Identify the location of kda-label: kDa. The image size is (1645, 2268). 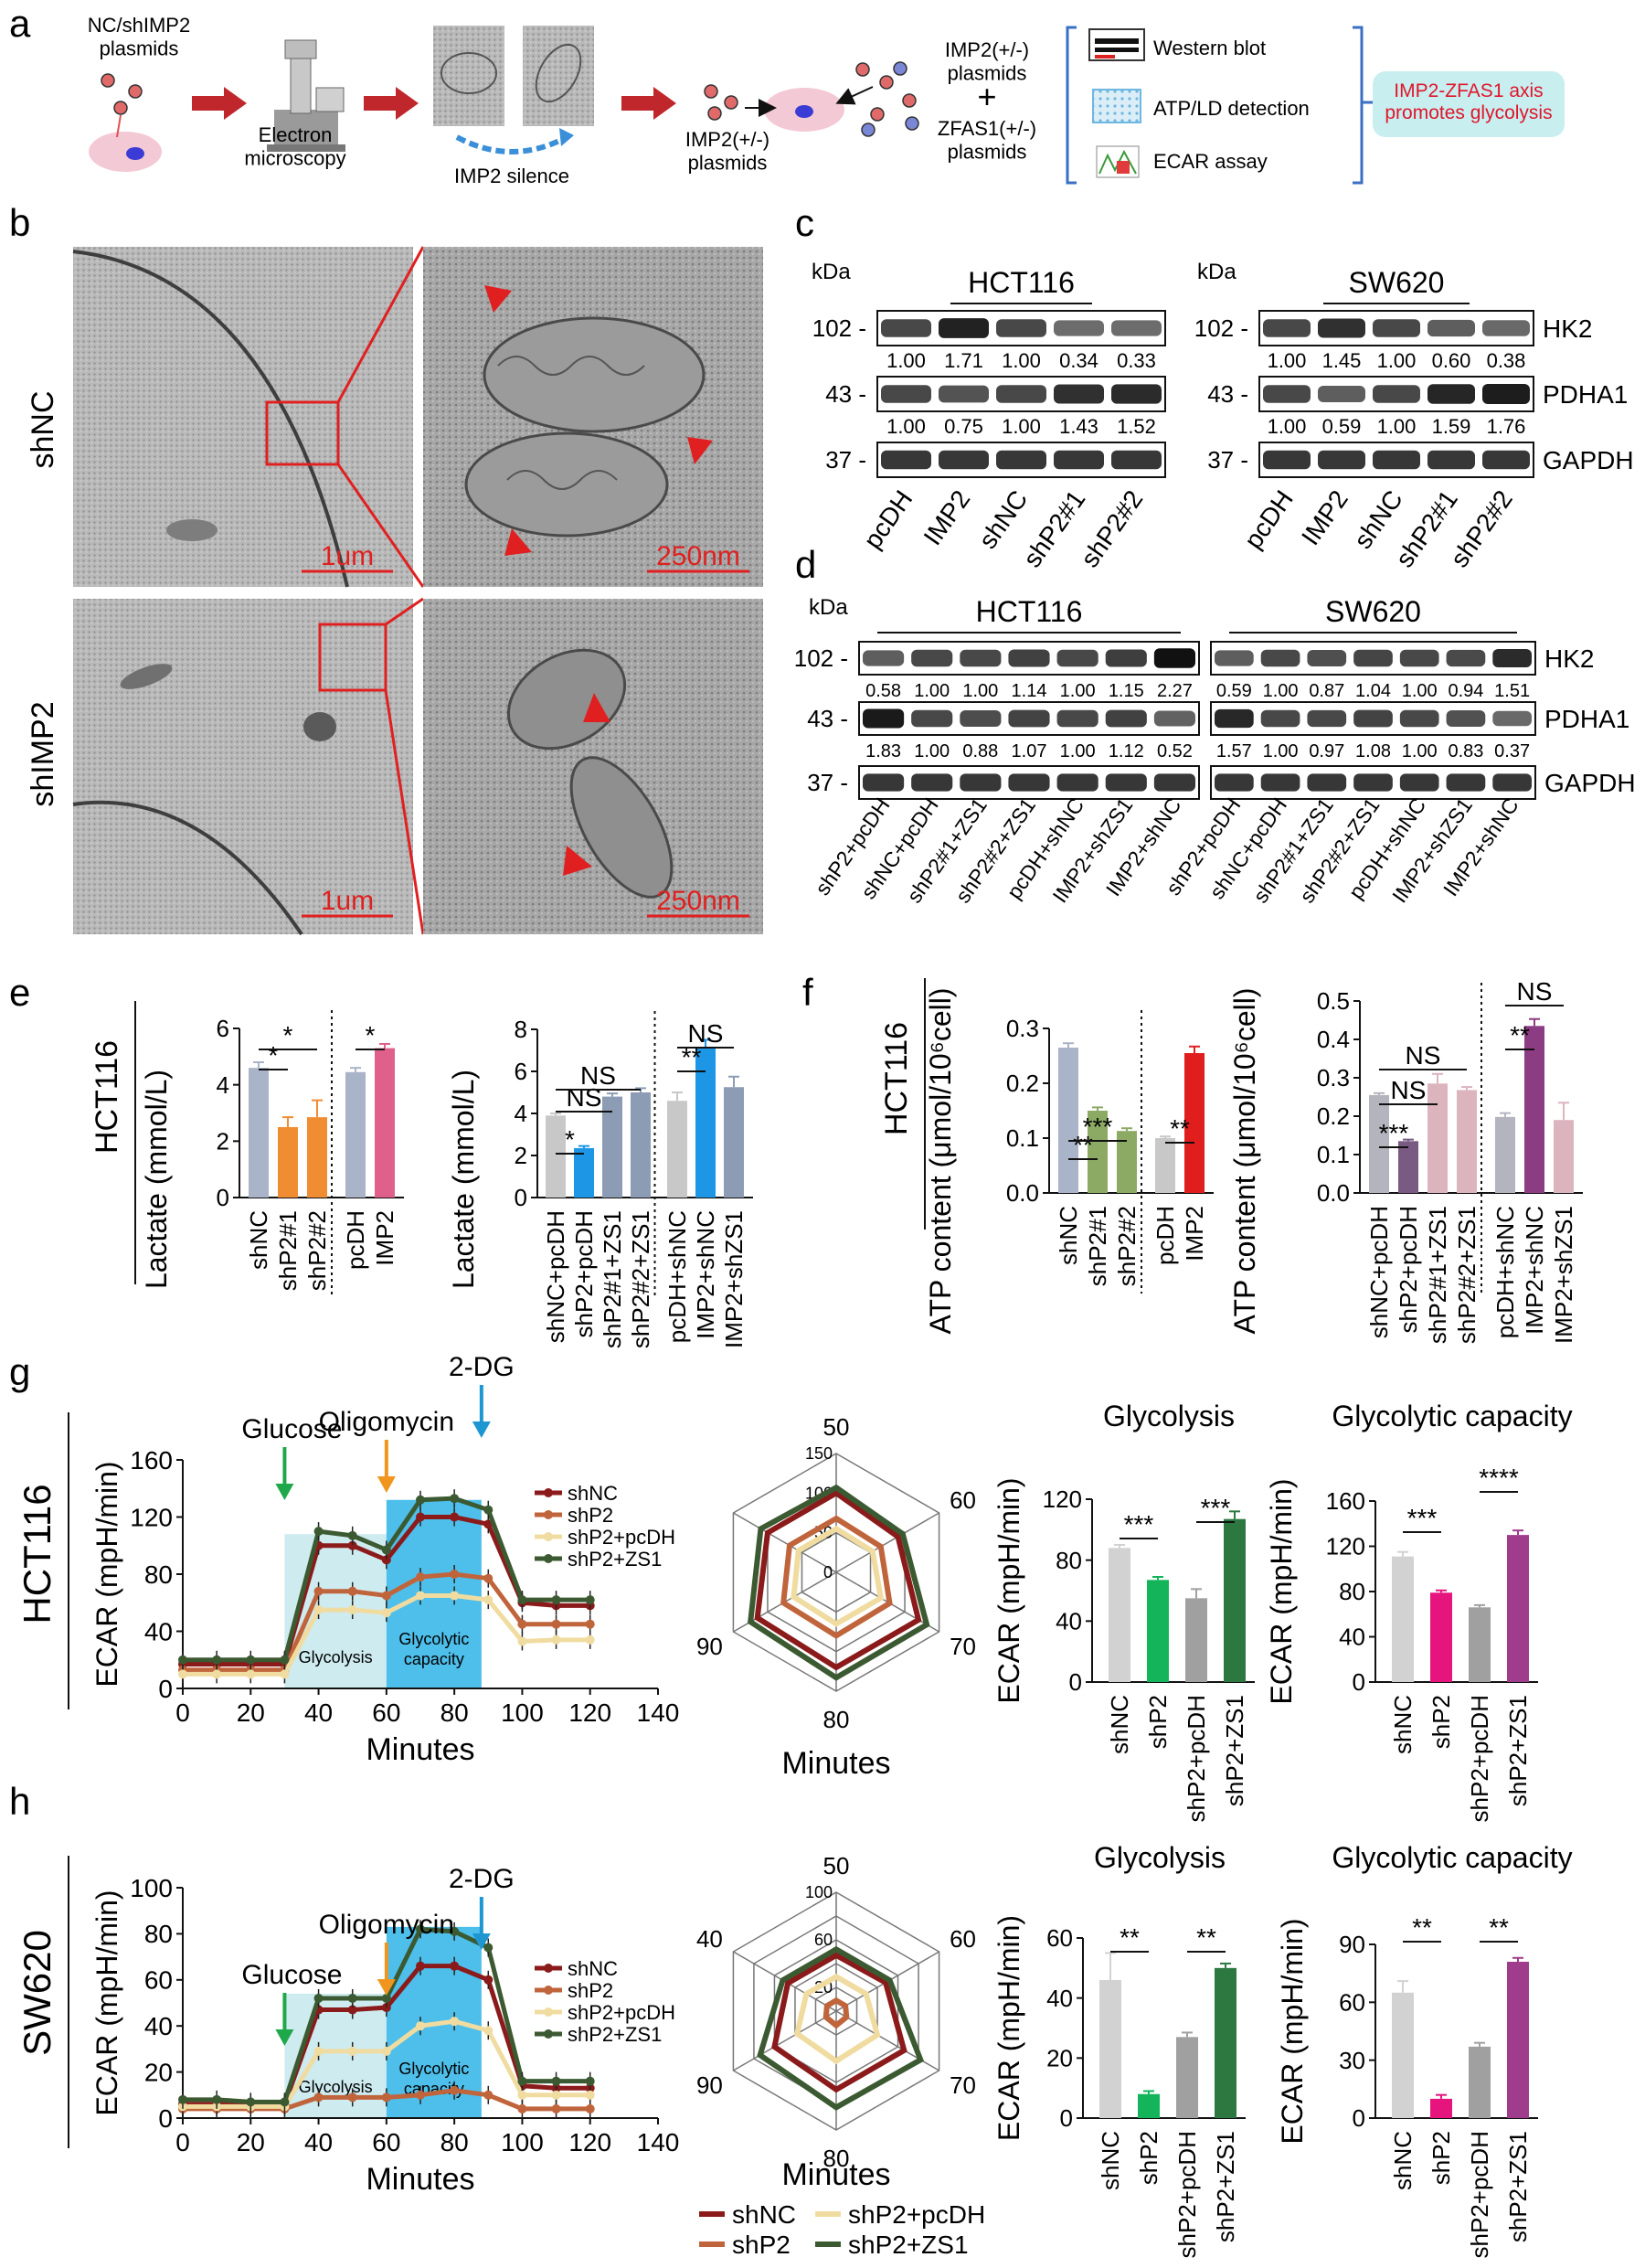
(831, 272).